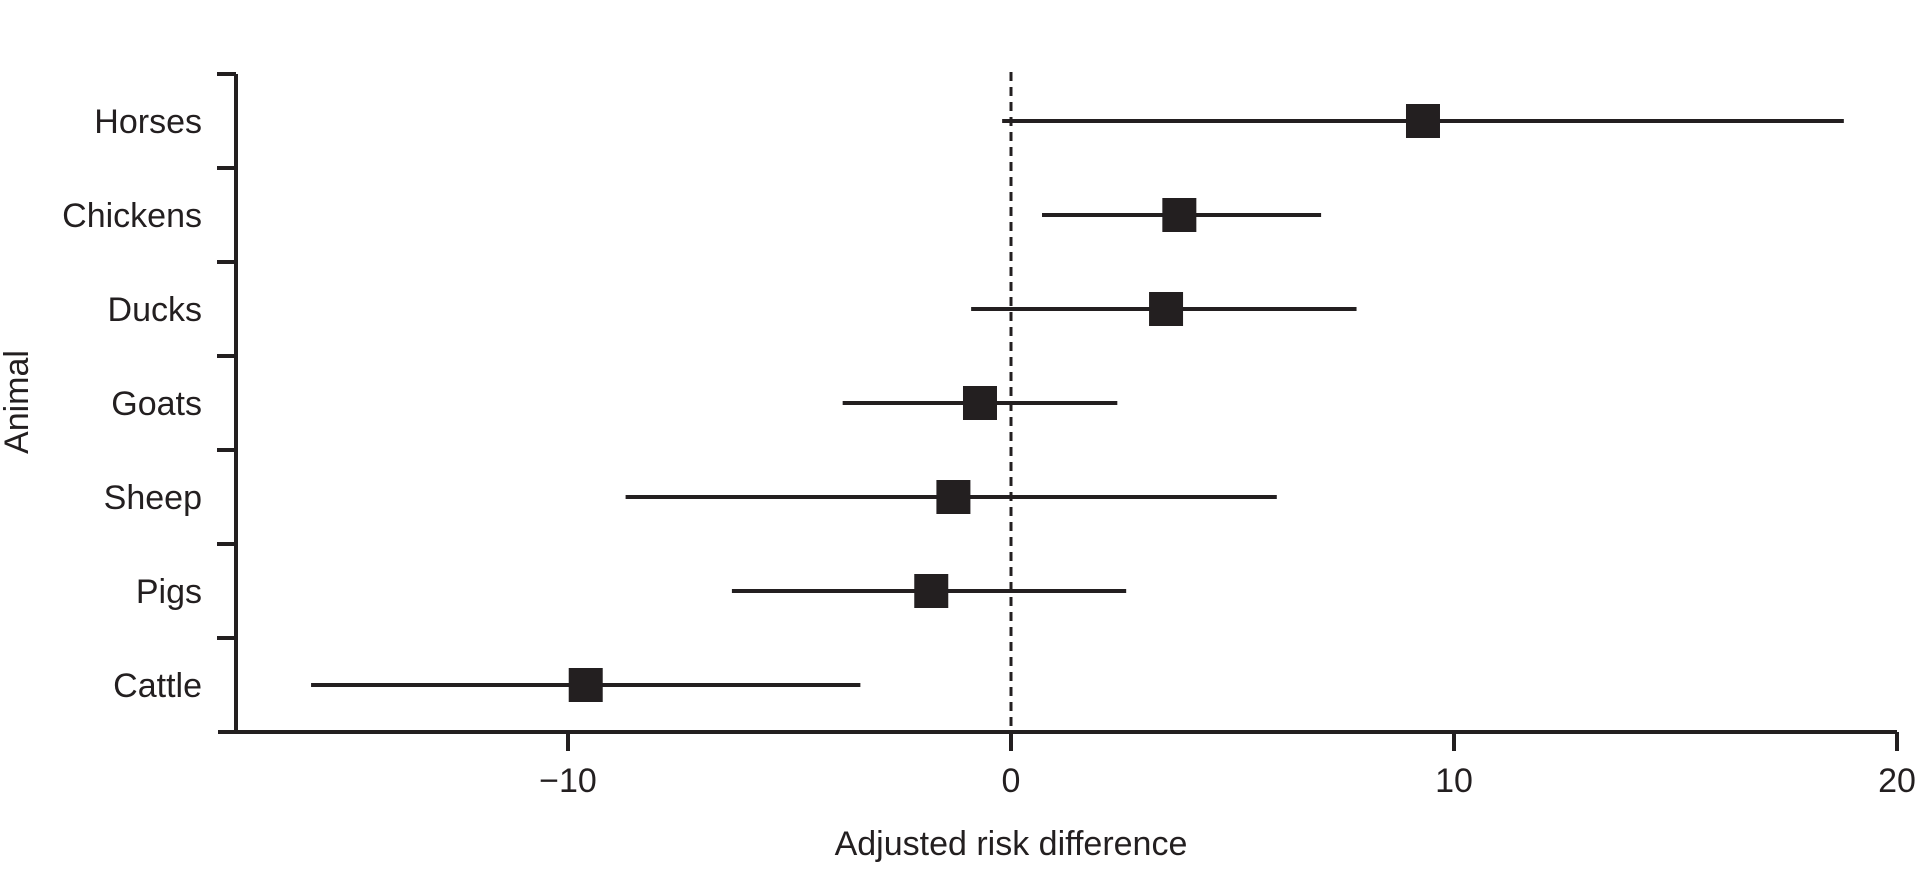 The width and height of the screenshot is (1920, 874). Describe the element at coordinates (1897, 781) in the screenshot. I see `x-tick-label: 20` at that location.